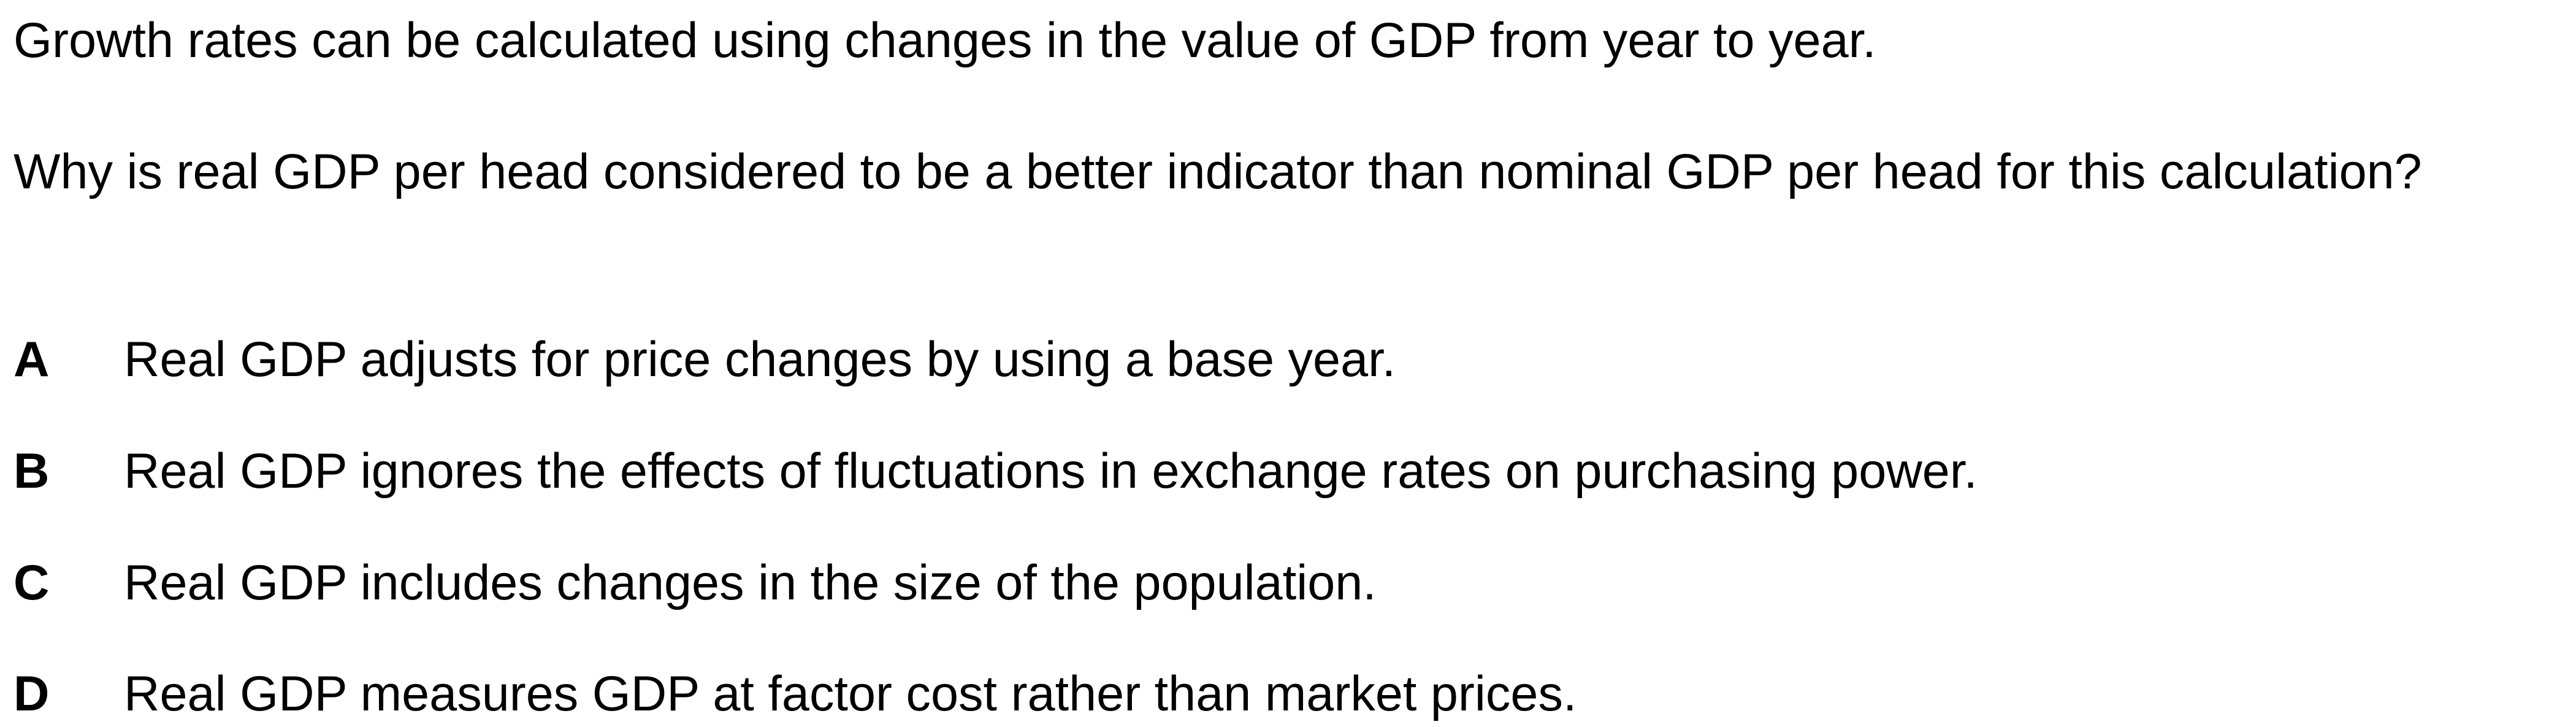  What do you see at coordinates (31, 693) in the screenshot?
I see `option-letter: D` at bounding box center [31, 693].